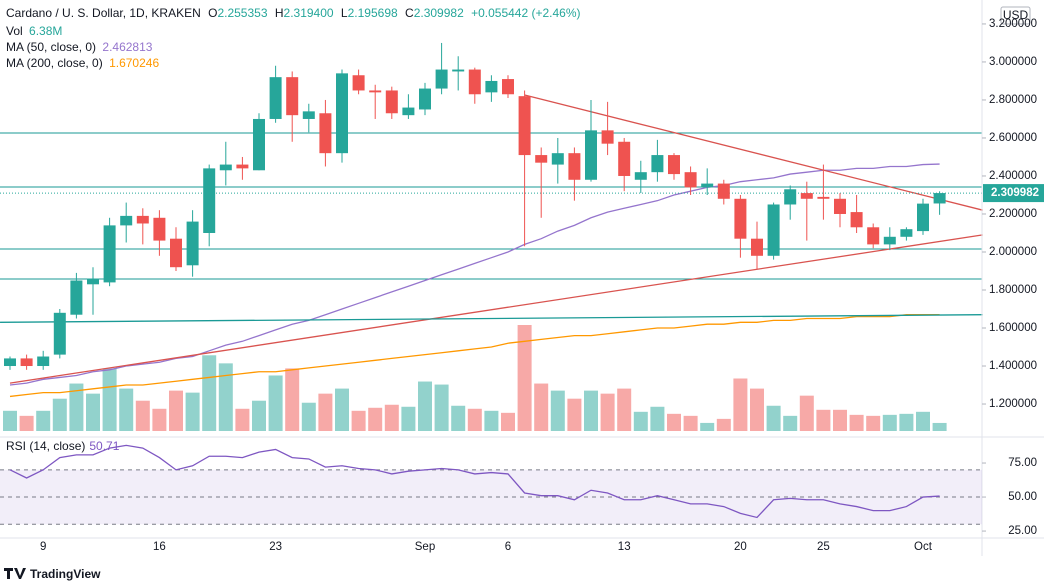 The height and width of the screenshot is (586, 1044). I want to click on currency-box, so click(1015, 15).